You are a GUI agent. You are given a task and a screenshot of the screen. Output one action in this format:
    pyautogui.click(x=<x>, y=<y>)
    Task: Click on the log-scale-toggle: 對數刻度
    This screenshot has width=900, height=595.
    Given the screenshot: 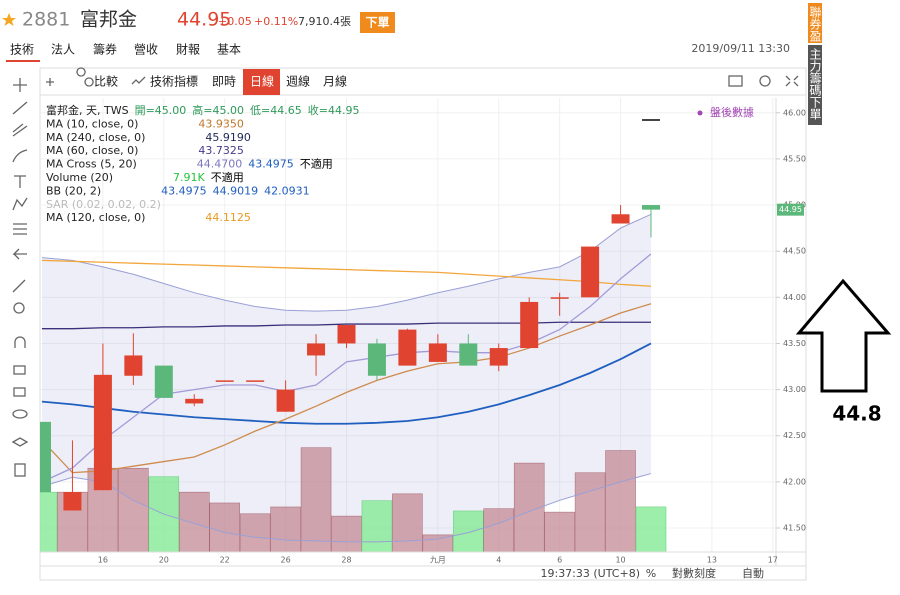 What is the action you would take?
    pyautogui.click(x=694, y=573)
    